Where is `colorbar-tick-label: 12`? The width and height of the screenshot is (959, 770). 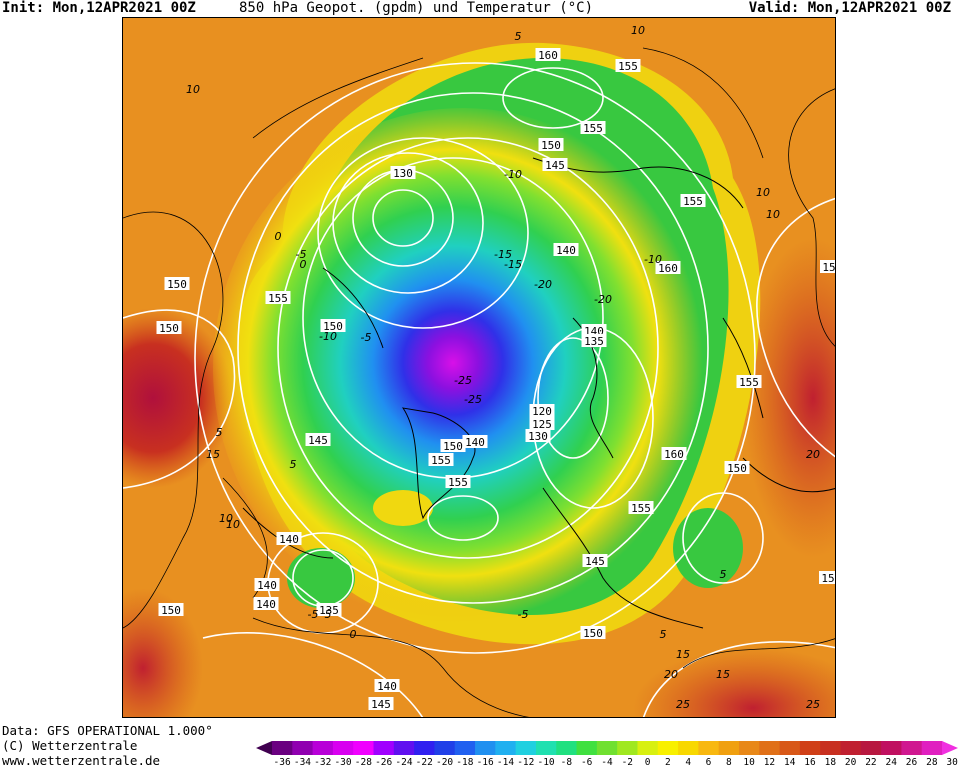 colorbar-tick-label: 12 is located at coordinates (769, 762).